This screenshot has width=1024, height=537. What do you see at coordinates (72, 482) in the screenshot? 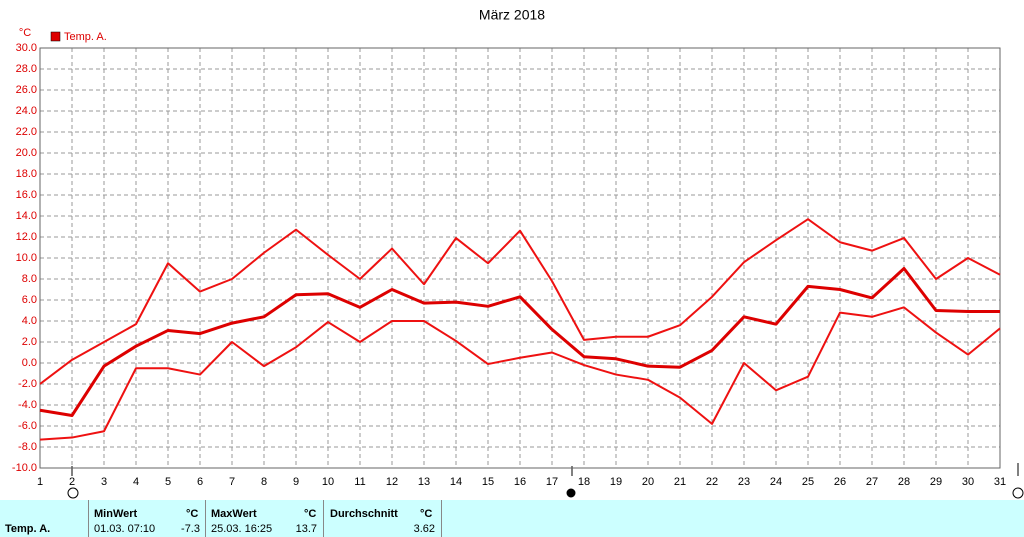
I see `x-tick-label: 2` at bounding box center [72, 482].